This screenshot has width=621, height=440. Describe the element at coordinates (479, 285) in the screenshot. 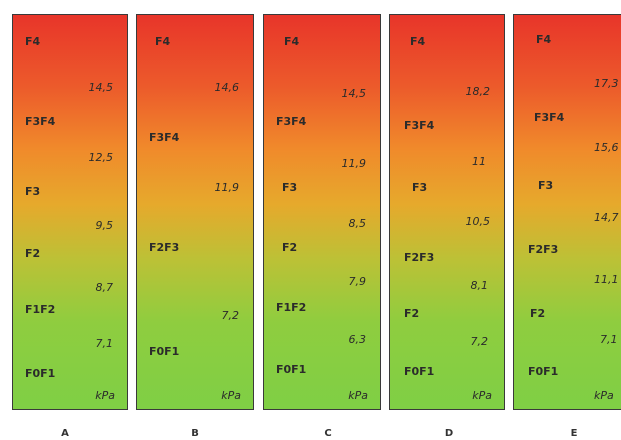

I see `kpa-value: 8,1` at that location.